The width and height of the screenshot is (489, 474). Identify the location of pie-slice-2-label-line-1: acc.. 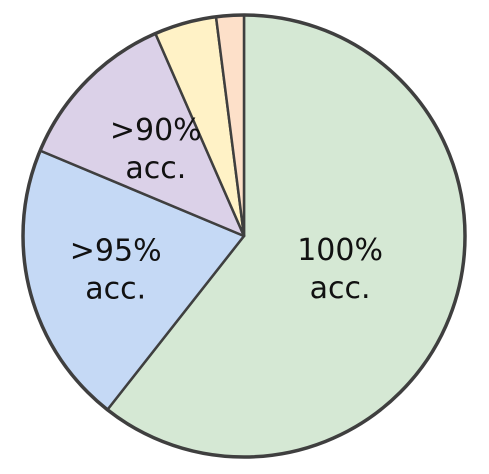
(155, 168).